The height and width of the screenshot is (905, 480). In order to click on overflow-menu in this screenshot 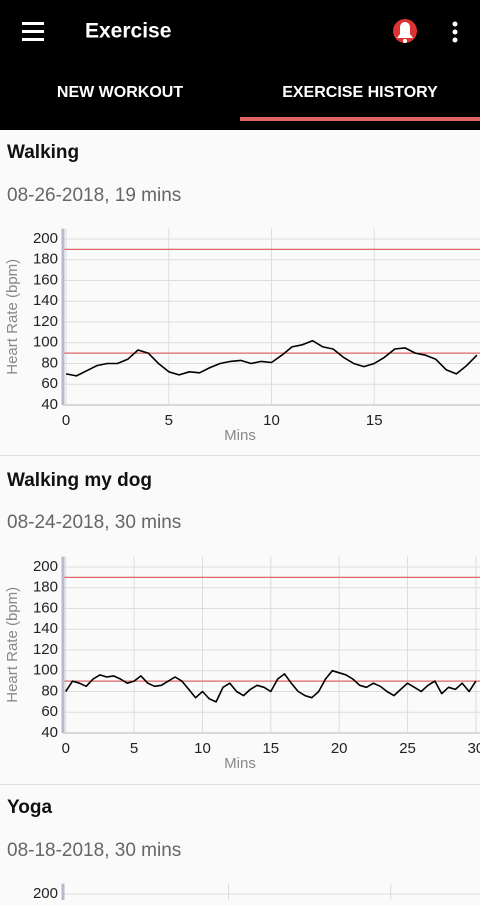, I will do `click(455, 32)`.